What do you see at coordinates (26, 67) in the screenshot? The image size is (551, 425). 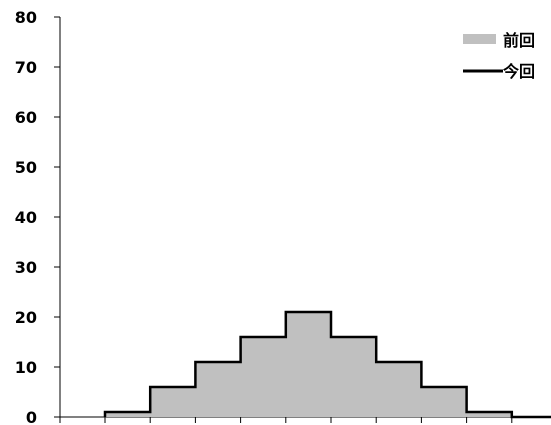 I see `y-tick-label-70: 70` at bounding box center [26, 67].